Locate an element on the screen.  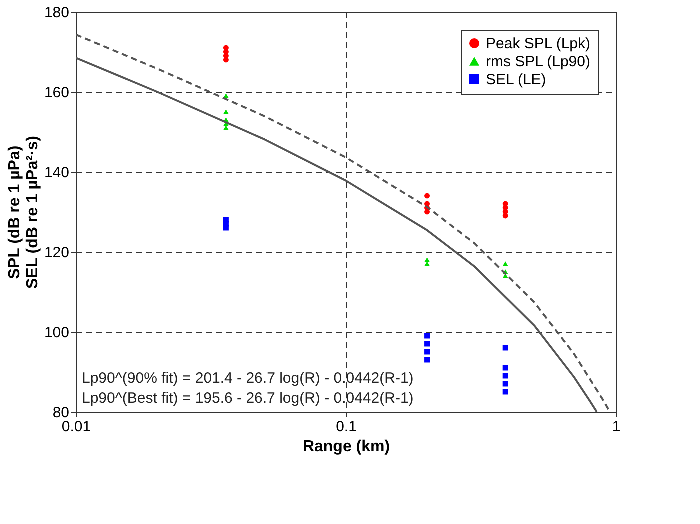
y-axis-title: SPL (dB re 1 µPa) SEL (dB re 1 µPa²·s) is located at coordinates (24, 212).